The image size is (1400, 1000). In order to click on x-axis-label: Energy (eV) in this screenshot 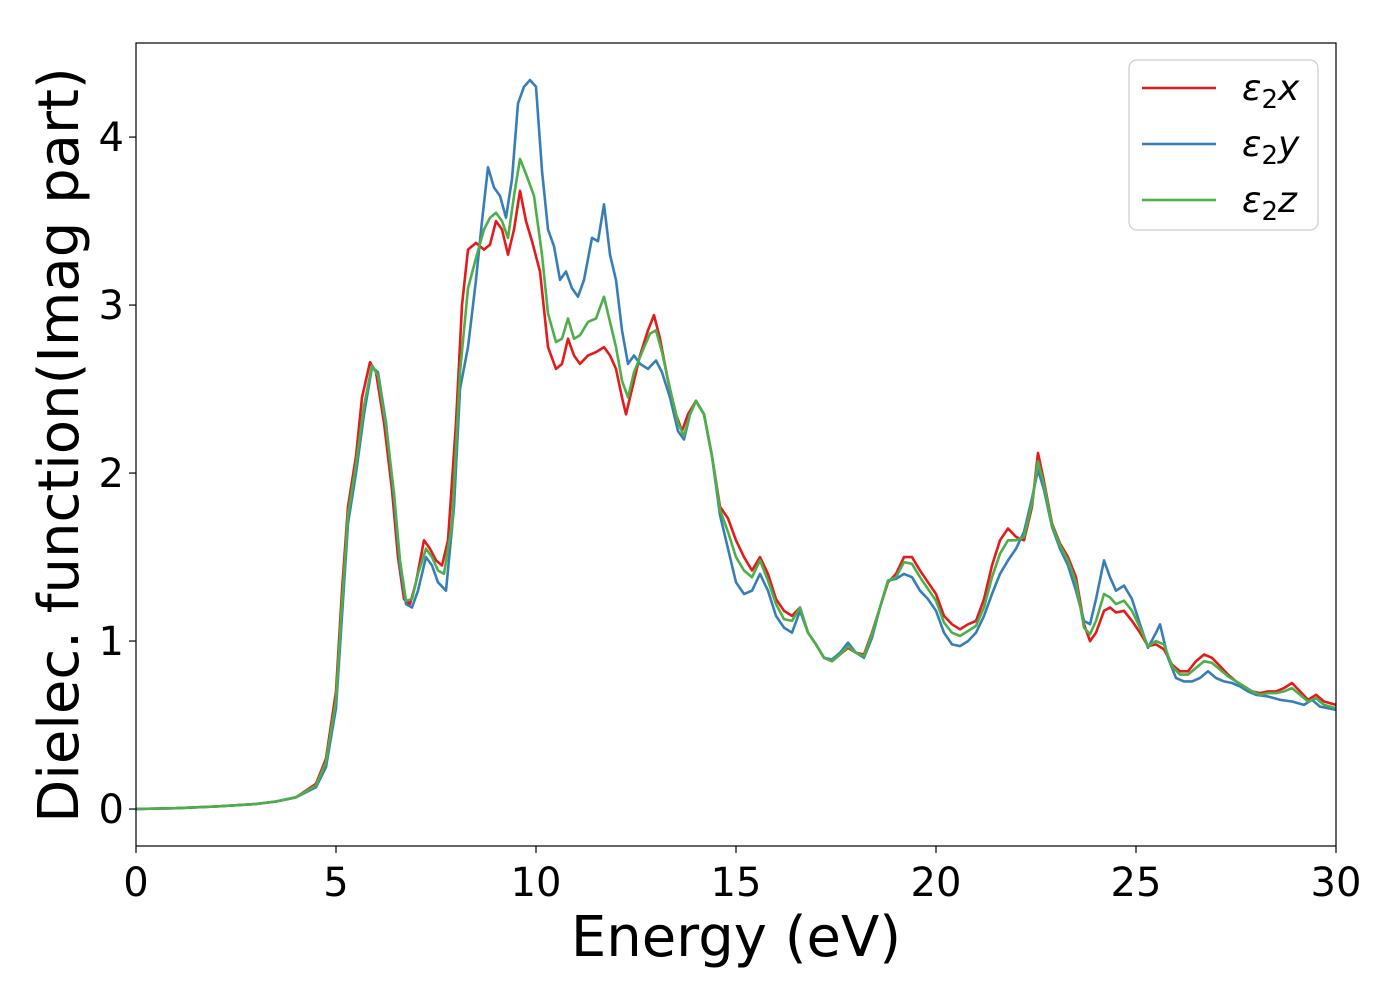, I will do `click(736, 937)`.